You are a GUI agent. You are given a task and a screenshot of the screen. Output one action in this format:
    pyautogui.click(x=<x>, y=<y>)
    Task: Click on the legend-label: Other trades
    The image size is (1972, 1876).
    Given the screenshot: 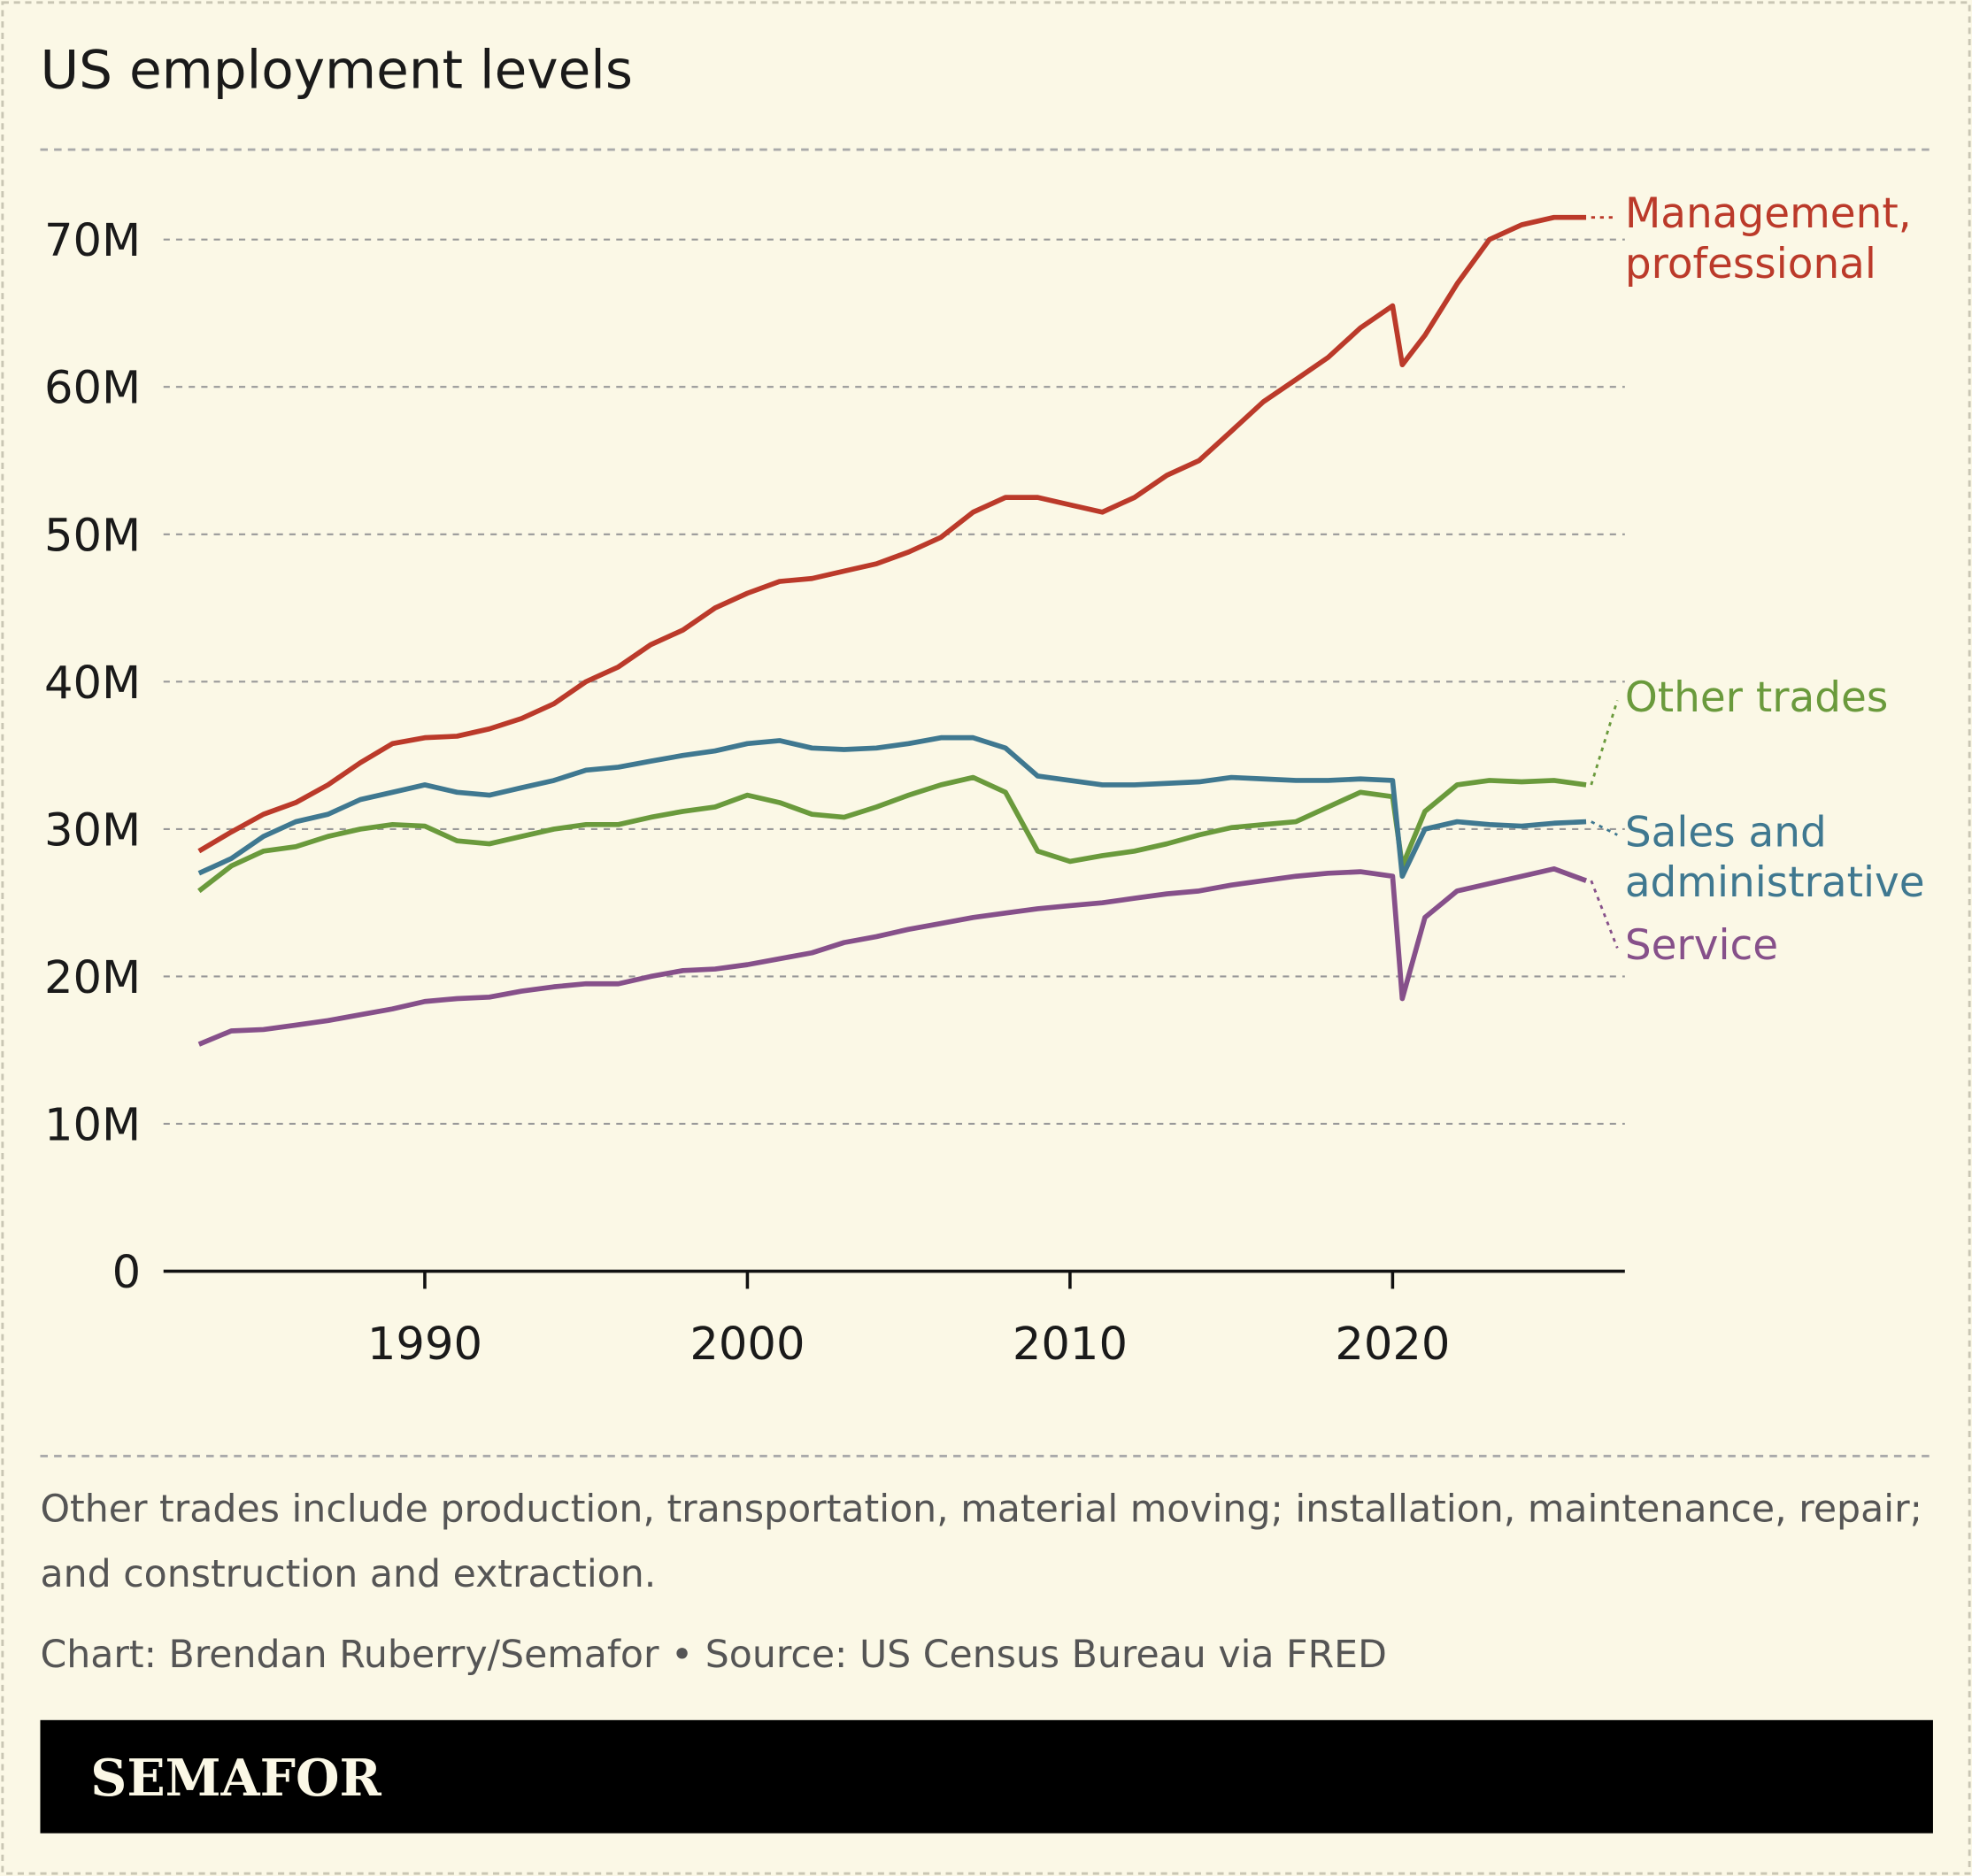 What is the action you would take?
    pyautogui.click(x=1756, y=697)
    